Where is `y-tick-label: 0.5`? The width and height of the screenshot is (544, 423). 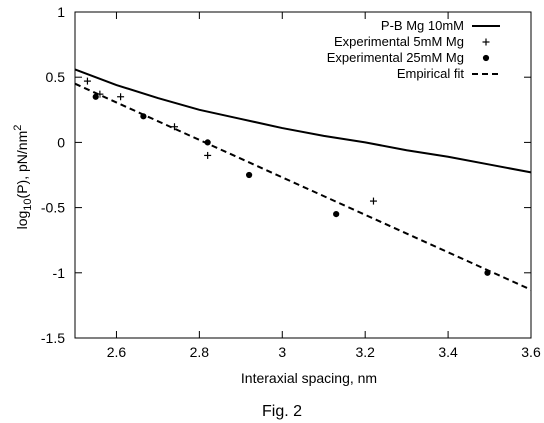 y-tick-label: 0.5 is located at coordinates (56, 77).